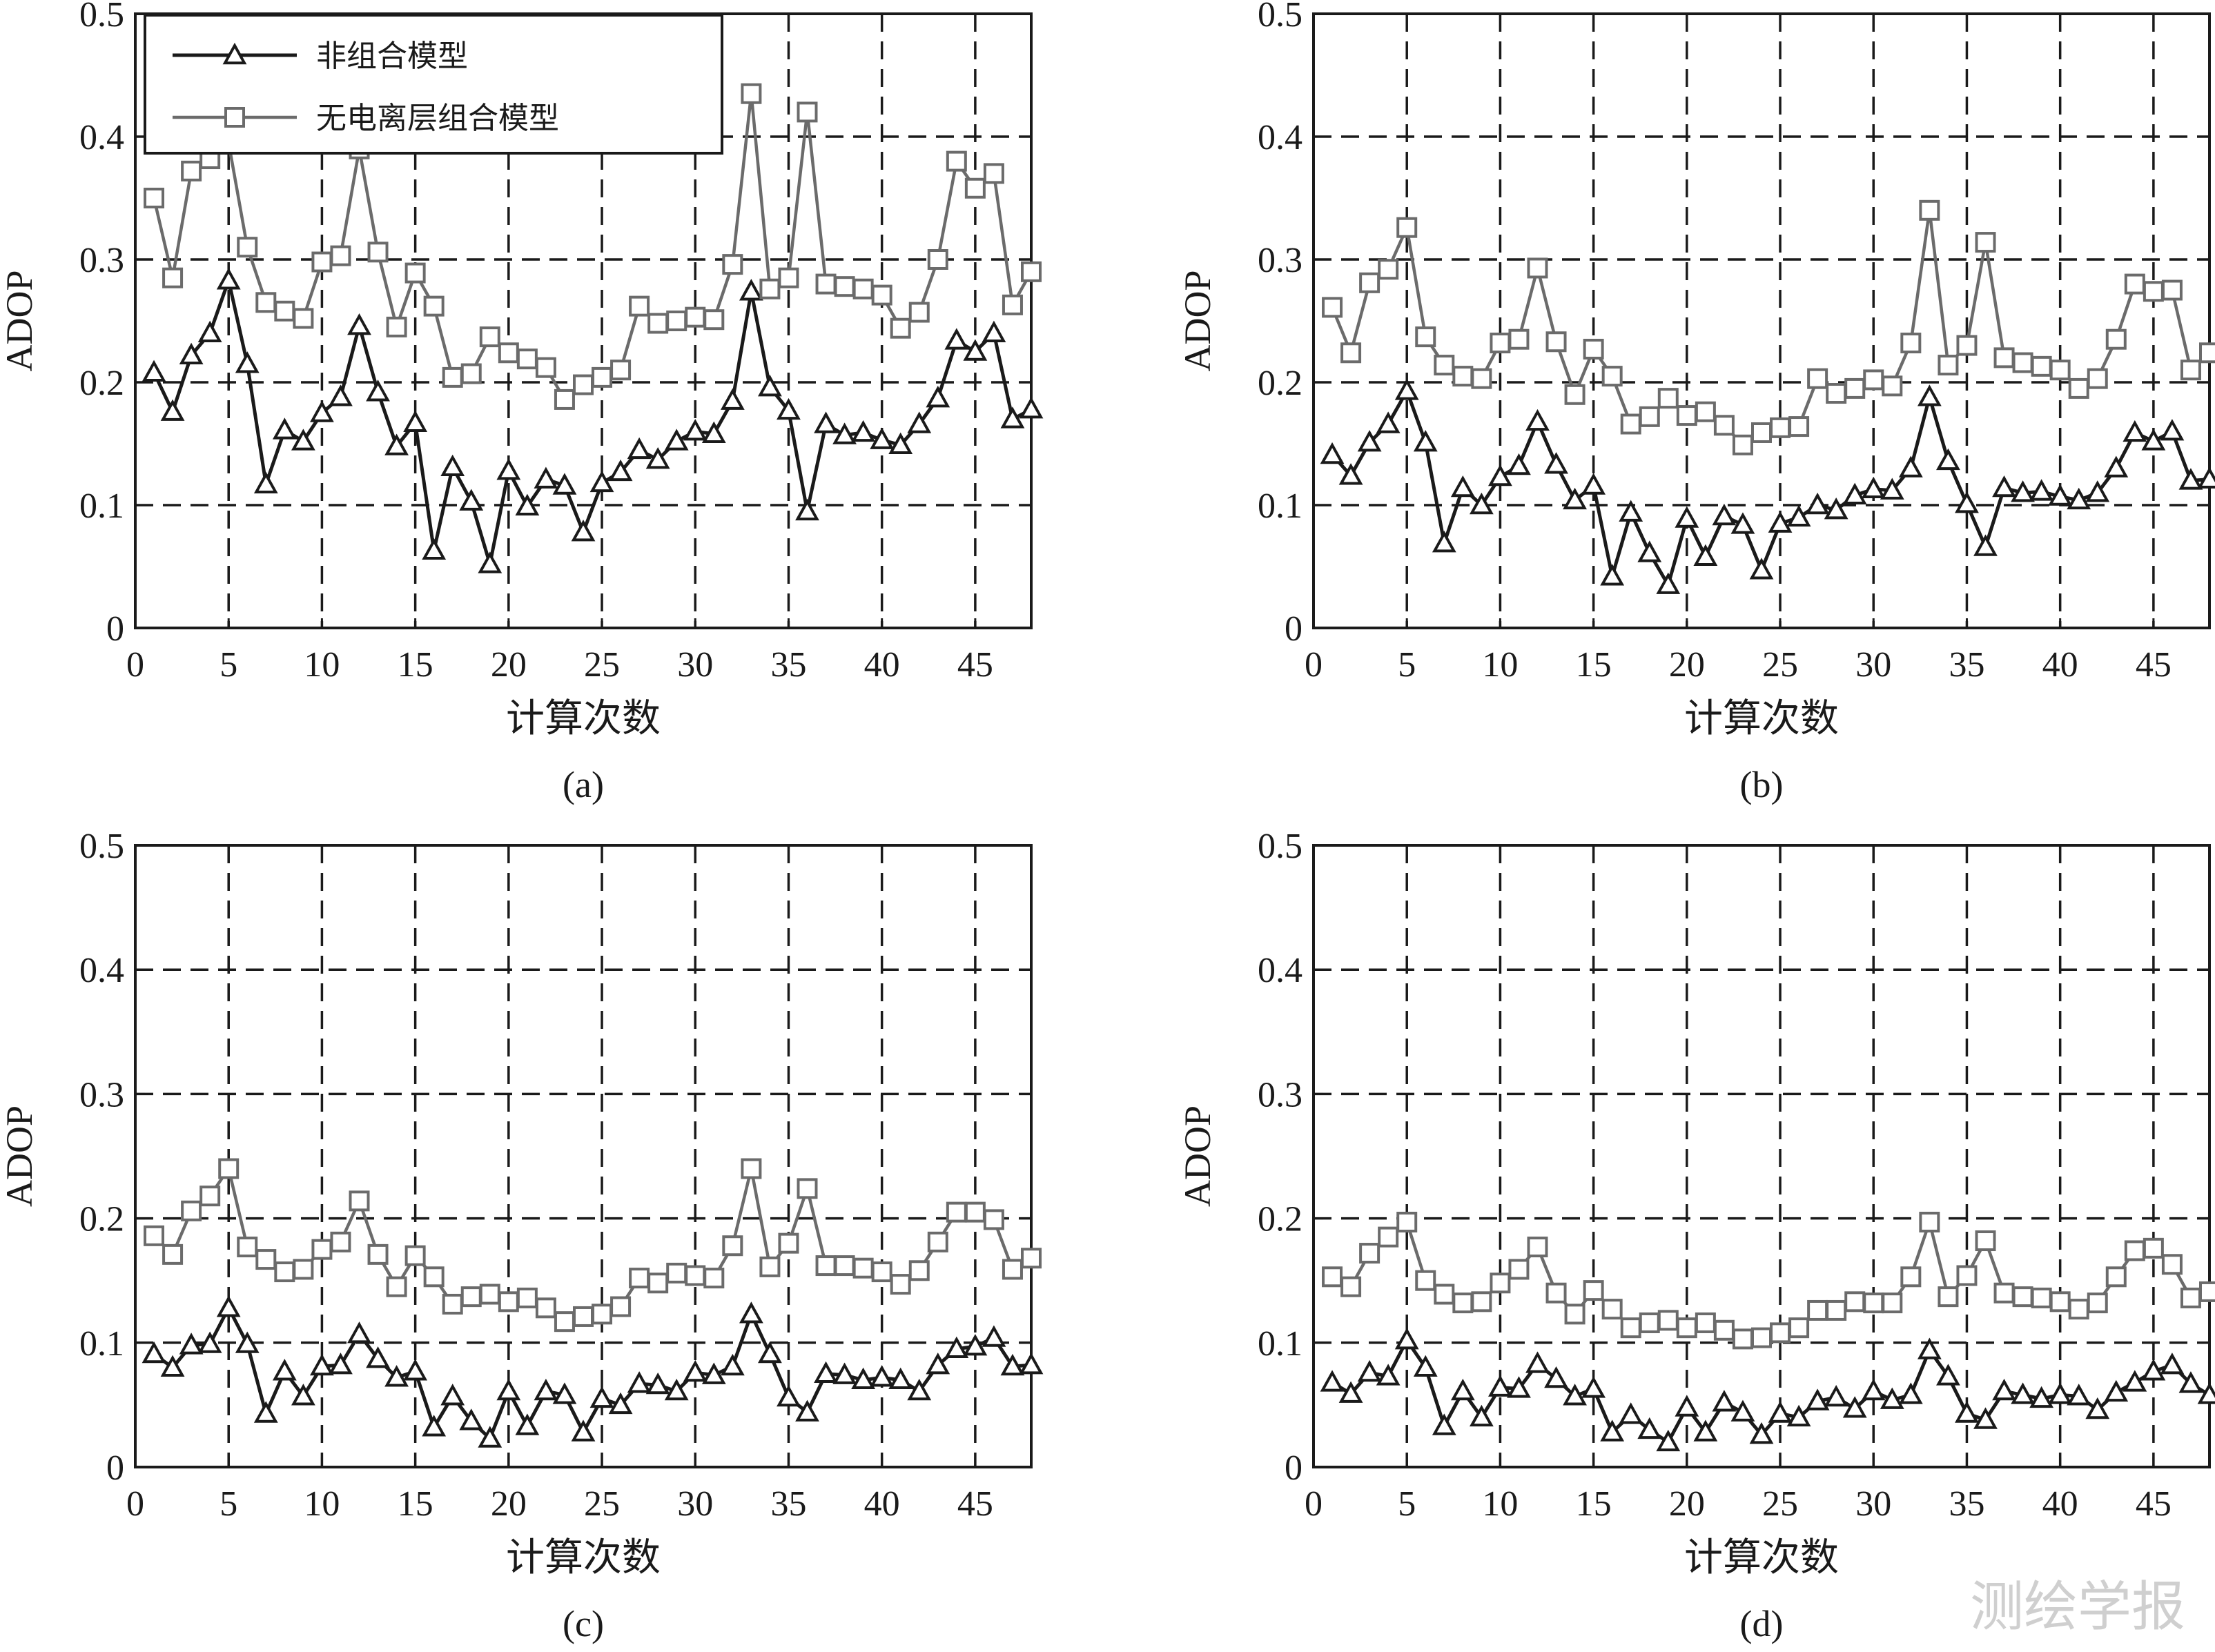  Describe the element at coordinates (695, 665) in the screenshot. I see `x-tick-label: 30` at that location.